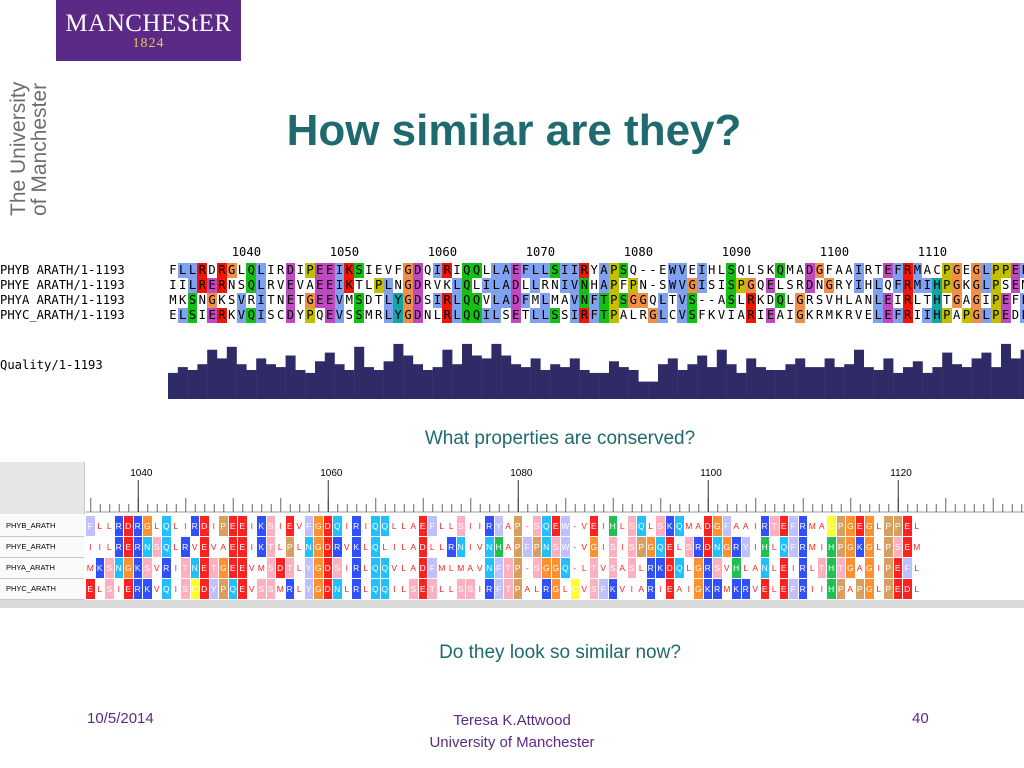 Image resolution: width=1024 pixels, height=768 pixels. What do you see at coordinates (62, 300) in the screenshot?
I see `sequence-name: PHYA ARATH/1-1193` at bounding box center [62, 300].